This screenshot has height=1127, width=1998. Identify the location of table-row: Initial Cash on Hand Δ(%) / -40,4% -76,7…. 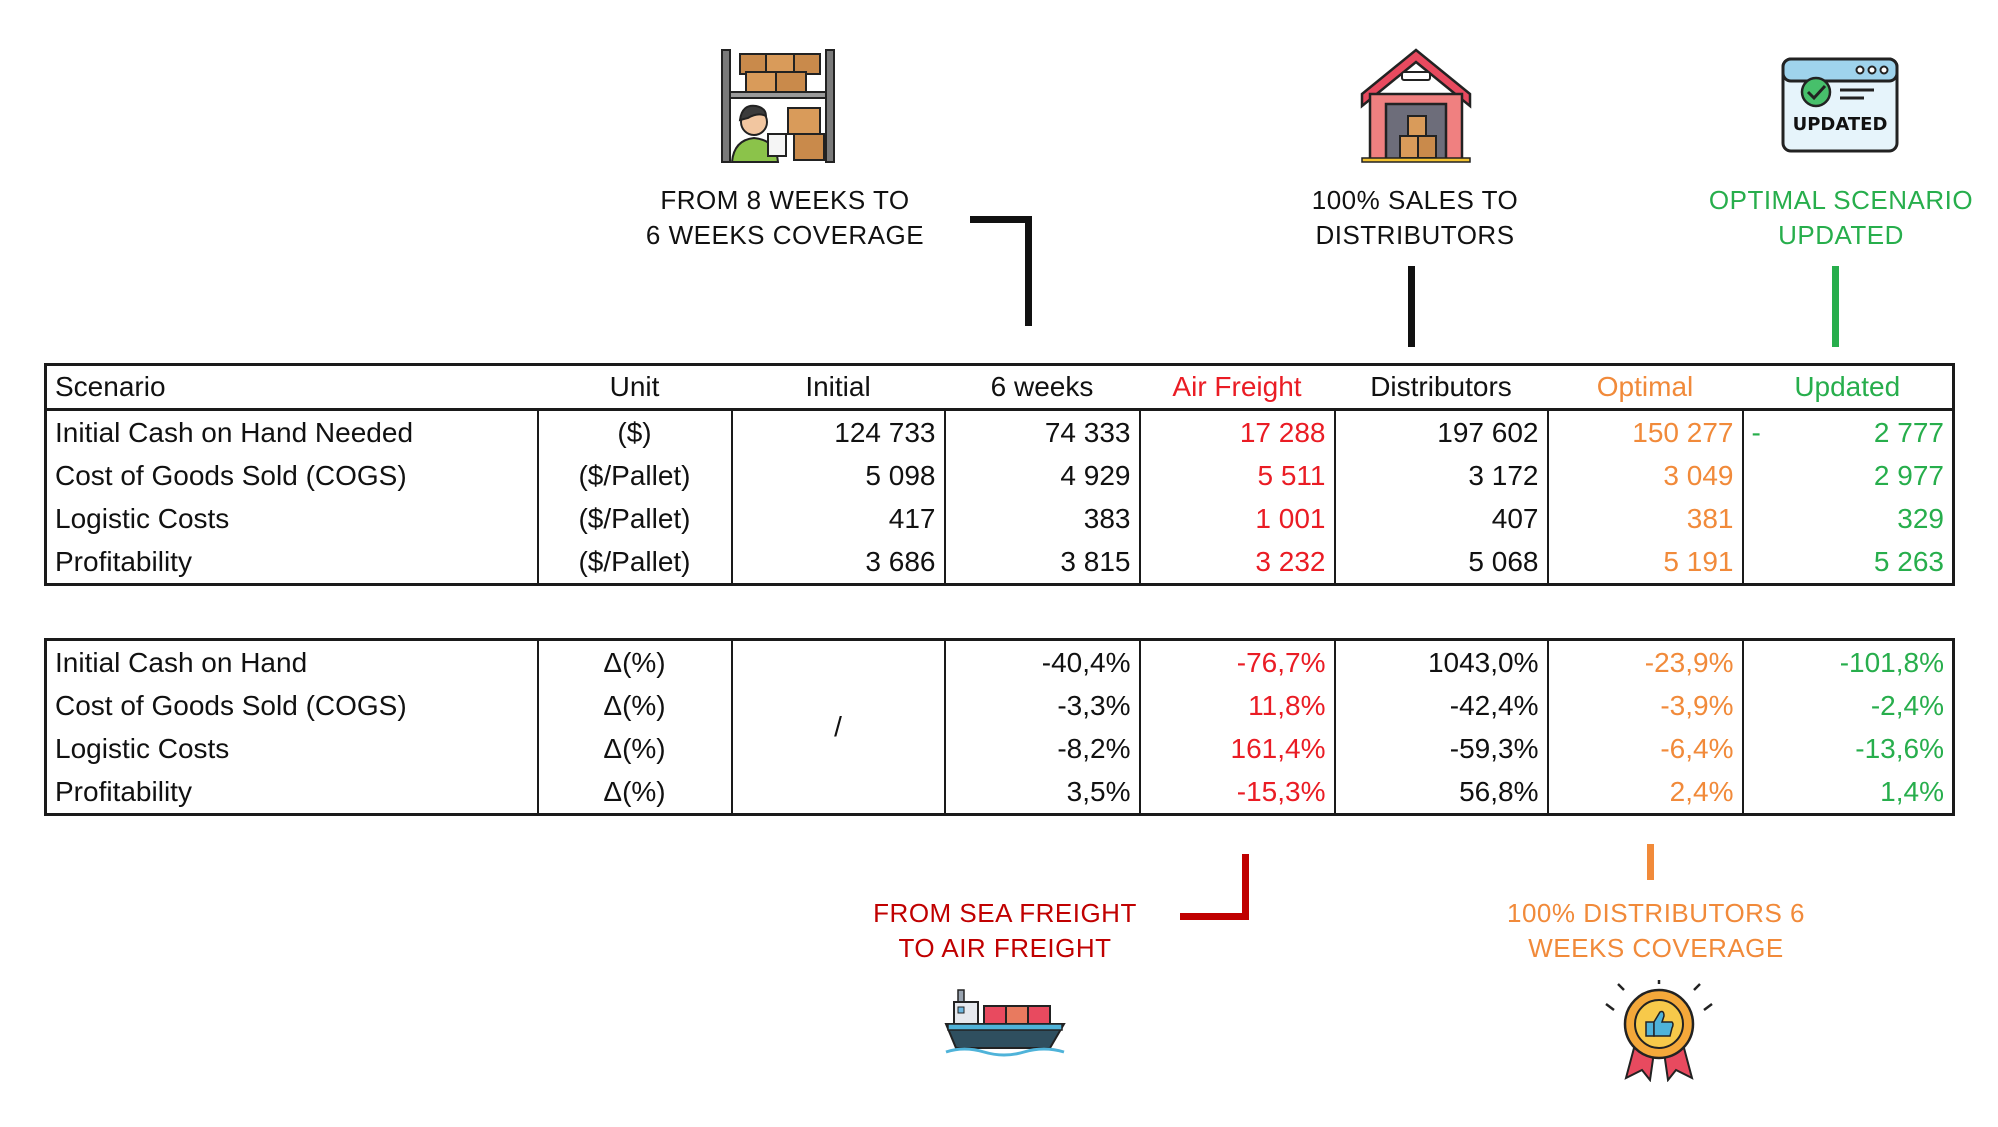
(1000, 727).